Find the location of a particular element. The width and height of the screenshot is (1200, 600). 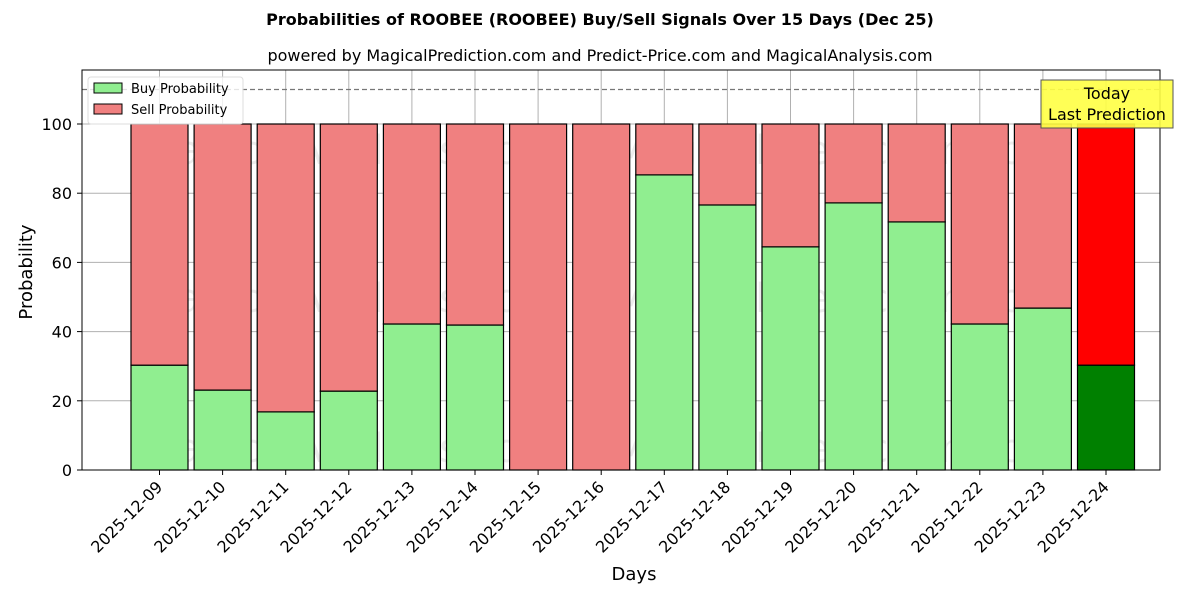

y-tick-label: 60 is located at coordinates (62, 262).